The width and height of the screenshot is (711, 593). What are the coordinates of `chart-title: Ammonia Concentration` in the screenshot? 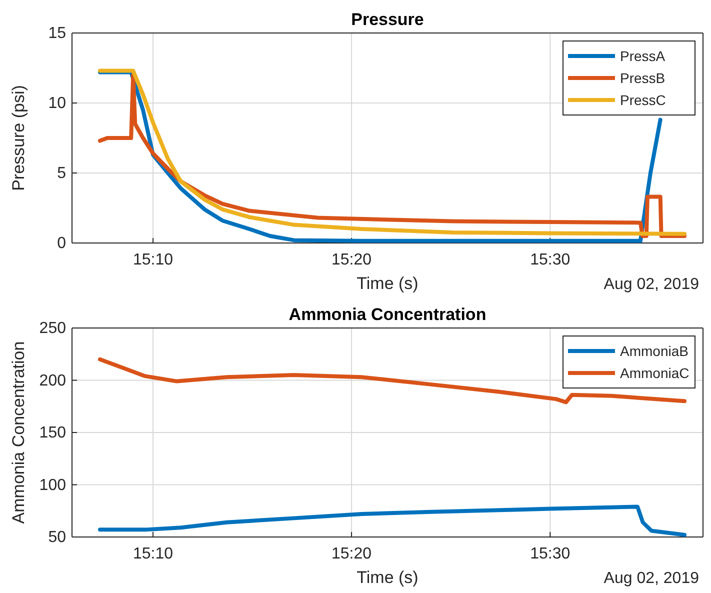 It's located at (387, 314).